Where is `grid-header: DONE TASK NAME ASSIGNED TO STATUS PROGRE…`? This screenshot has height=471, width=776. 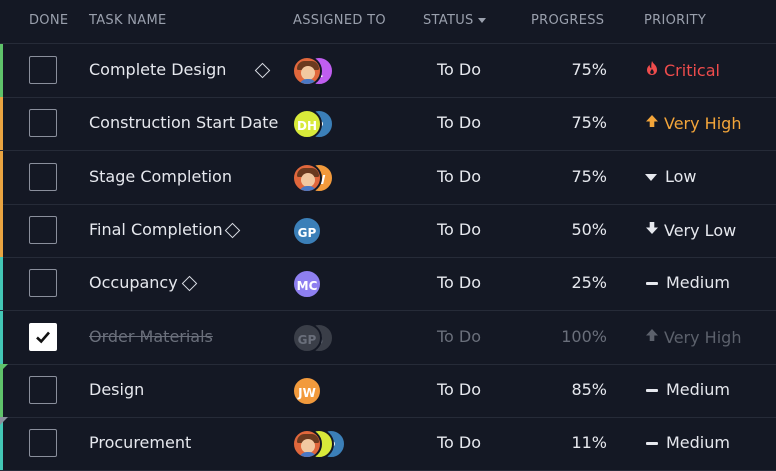 grid-header: DONE TASK NAME ASSIGNED TO STATUS PROGRE… is located at coordinates (388, 22).